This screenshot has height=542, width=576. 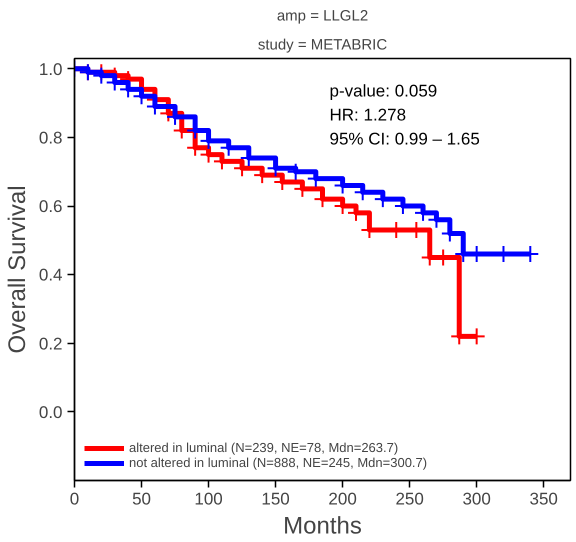 I want to click on x-tick-label: 0, so click(x=75, y=499).